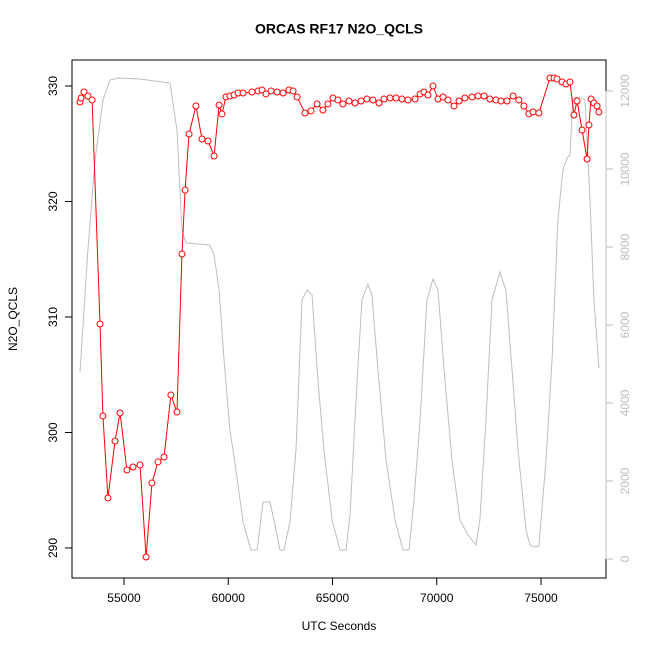 This screenshot has width=650, height=650. What do you see at coordinates (625, 402) in the screenshot?
I see `y2-tick-label: 4000` at bounding box center [625, 402].